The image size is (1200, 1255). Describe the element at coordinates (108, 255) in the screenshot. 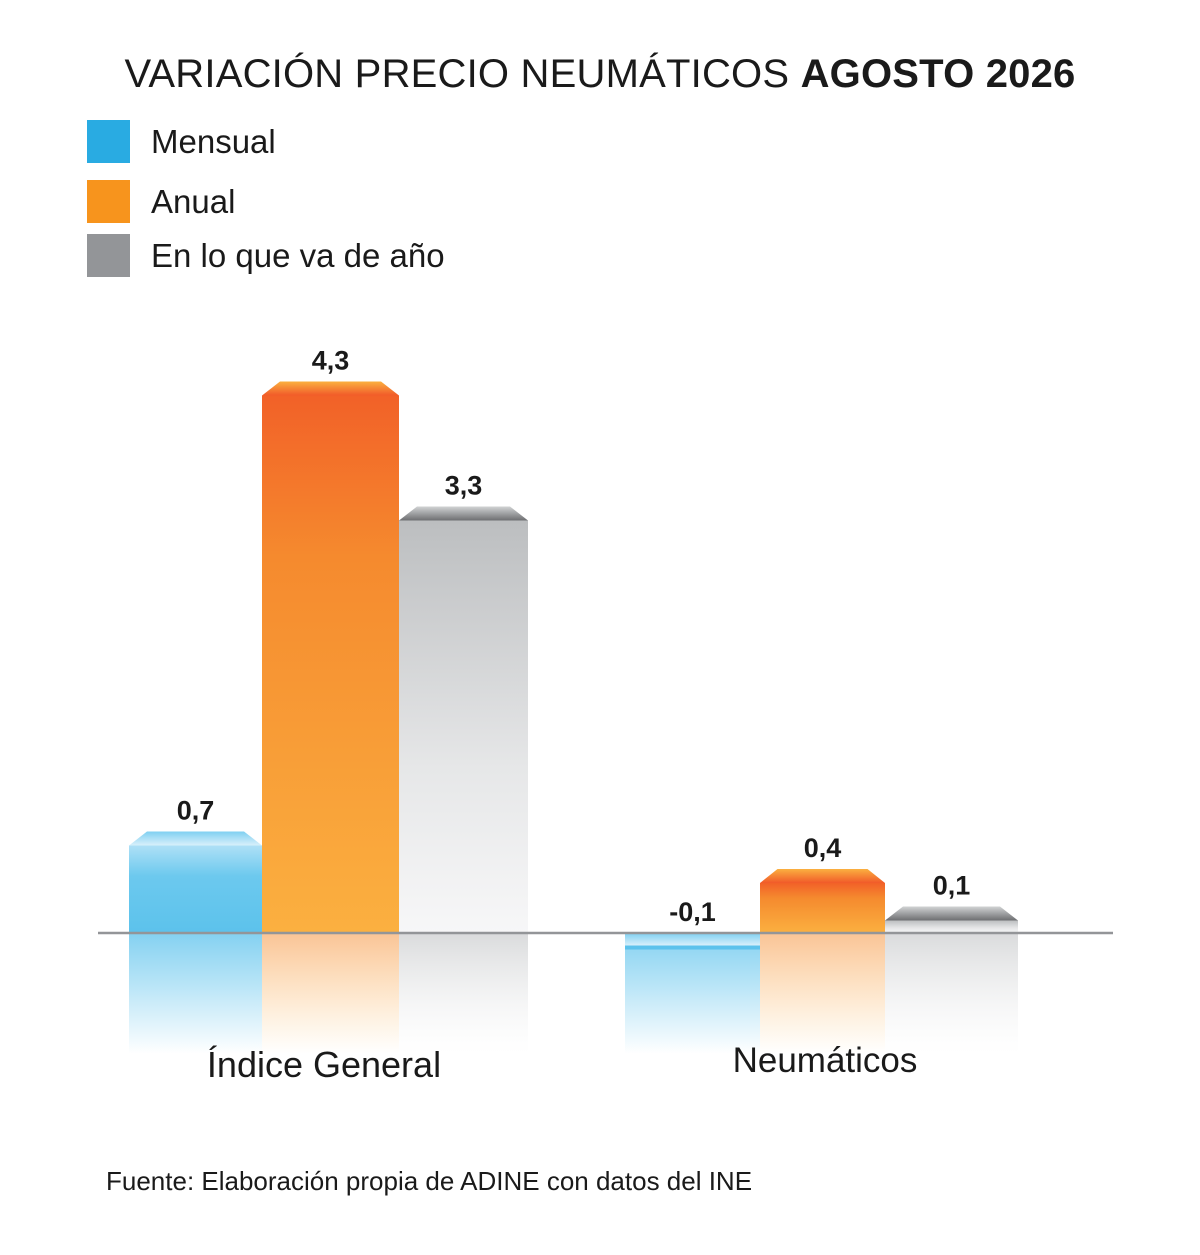

I see `legend-swatch-ytd` at that location.